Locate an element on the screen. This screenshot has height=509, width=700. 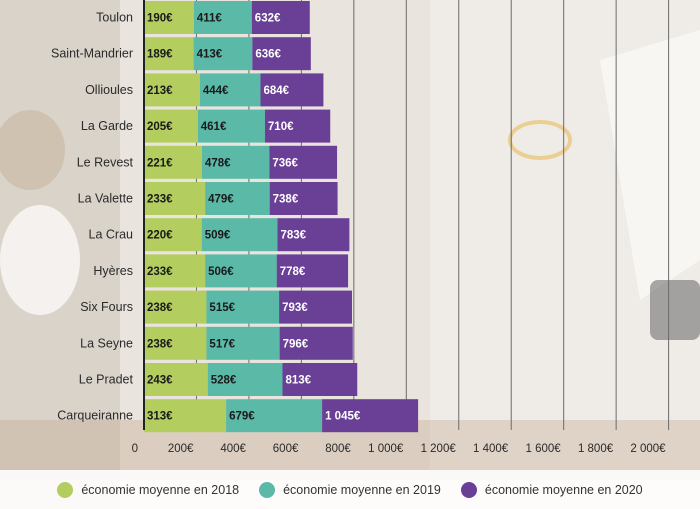
bar-six-fours-s1 is located at coordinates (175, 307).